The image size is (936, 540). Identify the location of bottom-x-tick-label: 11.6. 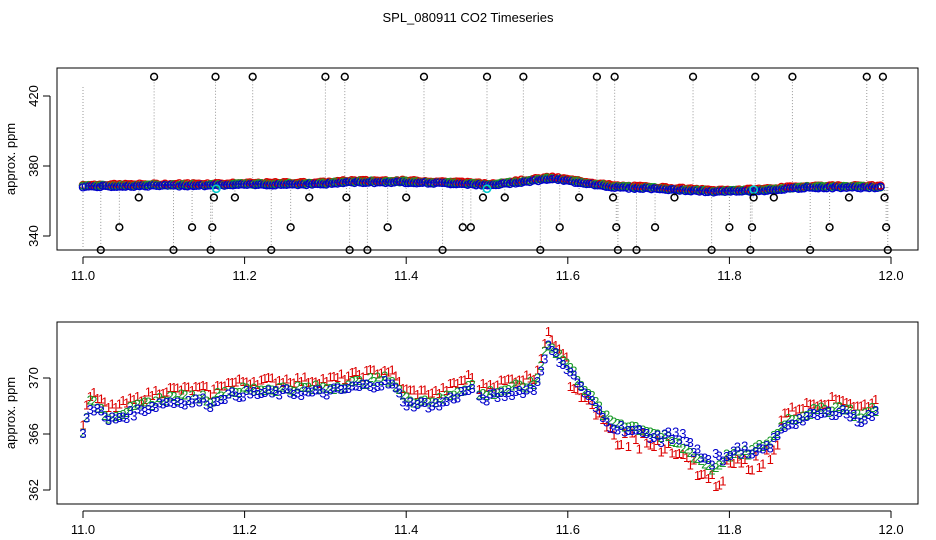
(568, 529).